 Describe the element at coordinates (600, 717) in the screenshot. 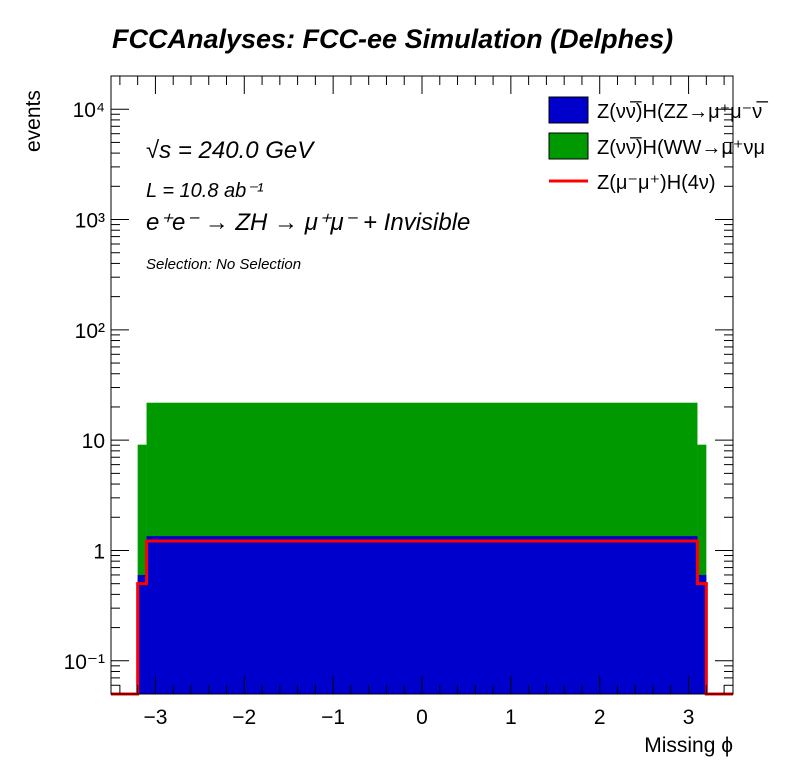

I see `x-tick-label: 2` at that location.